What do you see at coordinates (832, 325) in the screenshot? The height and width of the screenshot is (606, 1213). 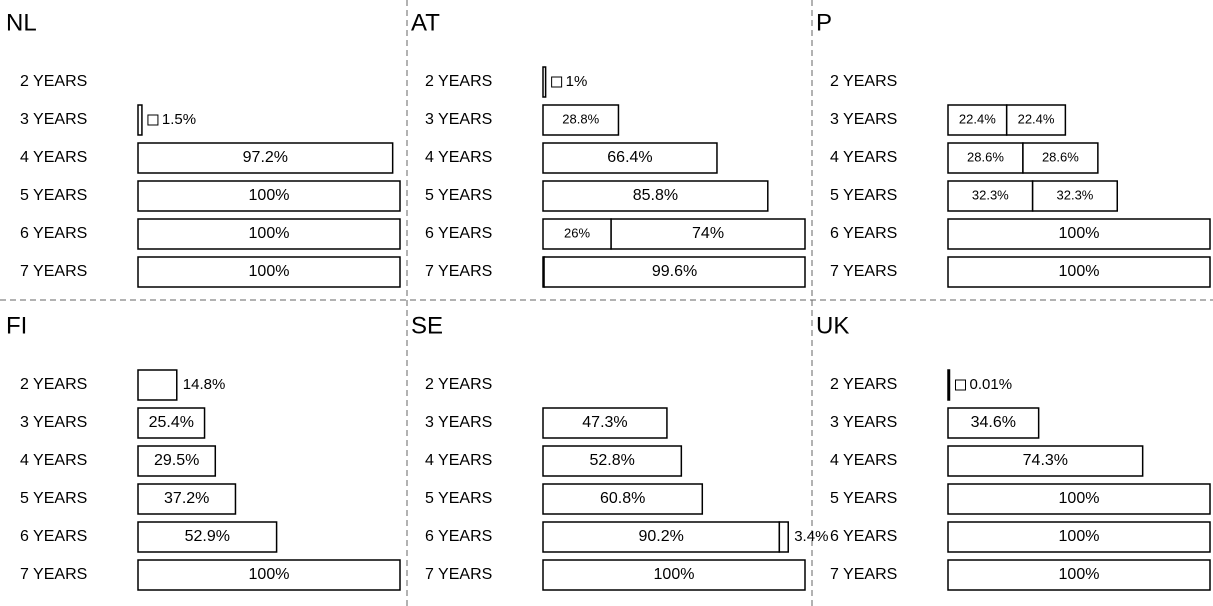 I see `panel-title: UK` at bounding box center [832, 325].